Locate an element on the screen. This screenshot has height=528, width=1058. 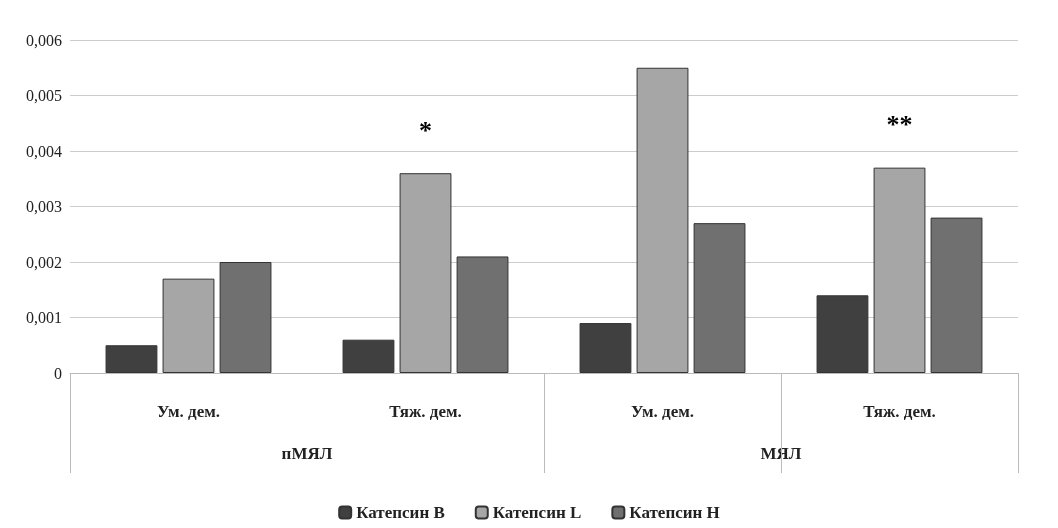
y-tick-label: 0,001 is located at coordinates (44, 317).